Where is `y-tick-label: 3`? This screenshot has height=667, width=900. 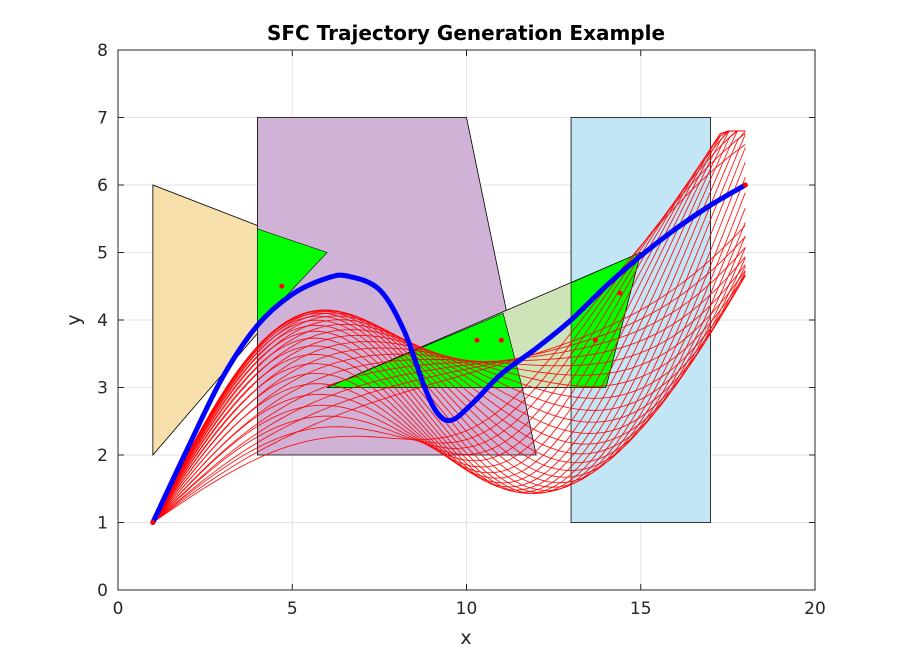
y-tick-label: 3 is located at coordinates (102, 389).